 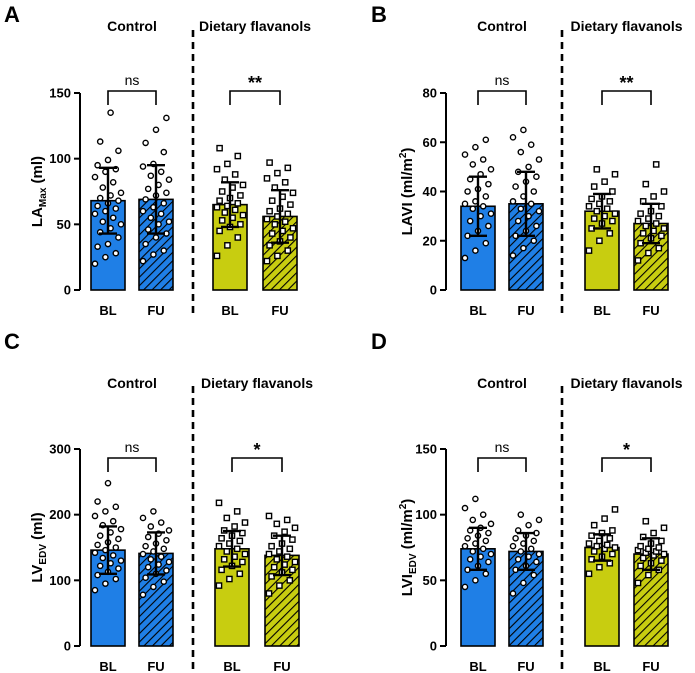 What do you see at coordinates (626, 464) in the screenshot?
I see `significance-bracket` at bounding box center [626, 464].